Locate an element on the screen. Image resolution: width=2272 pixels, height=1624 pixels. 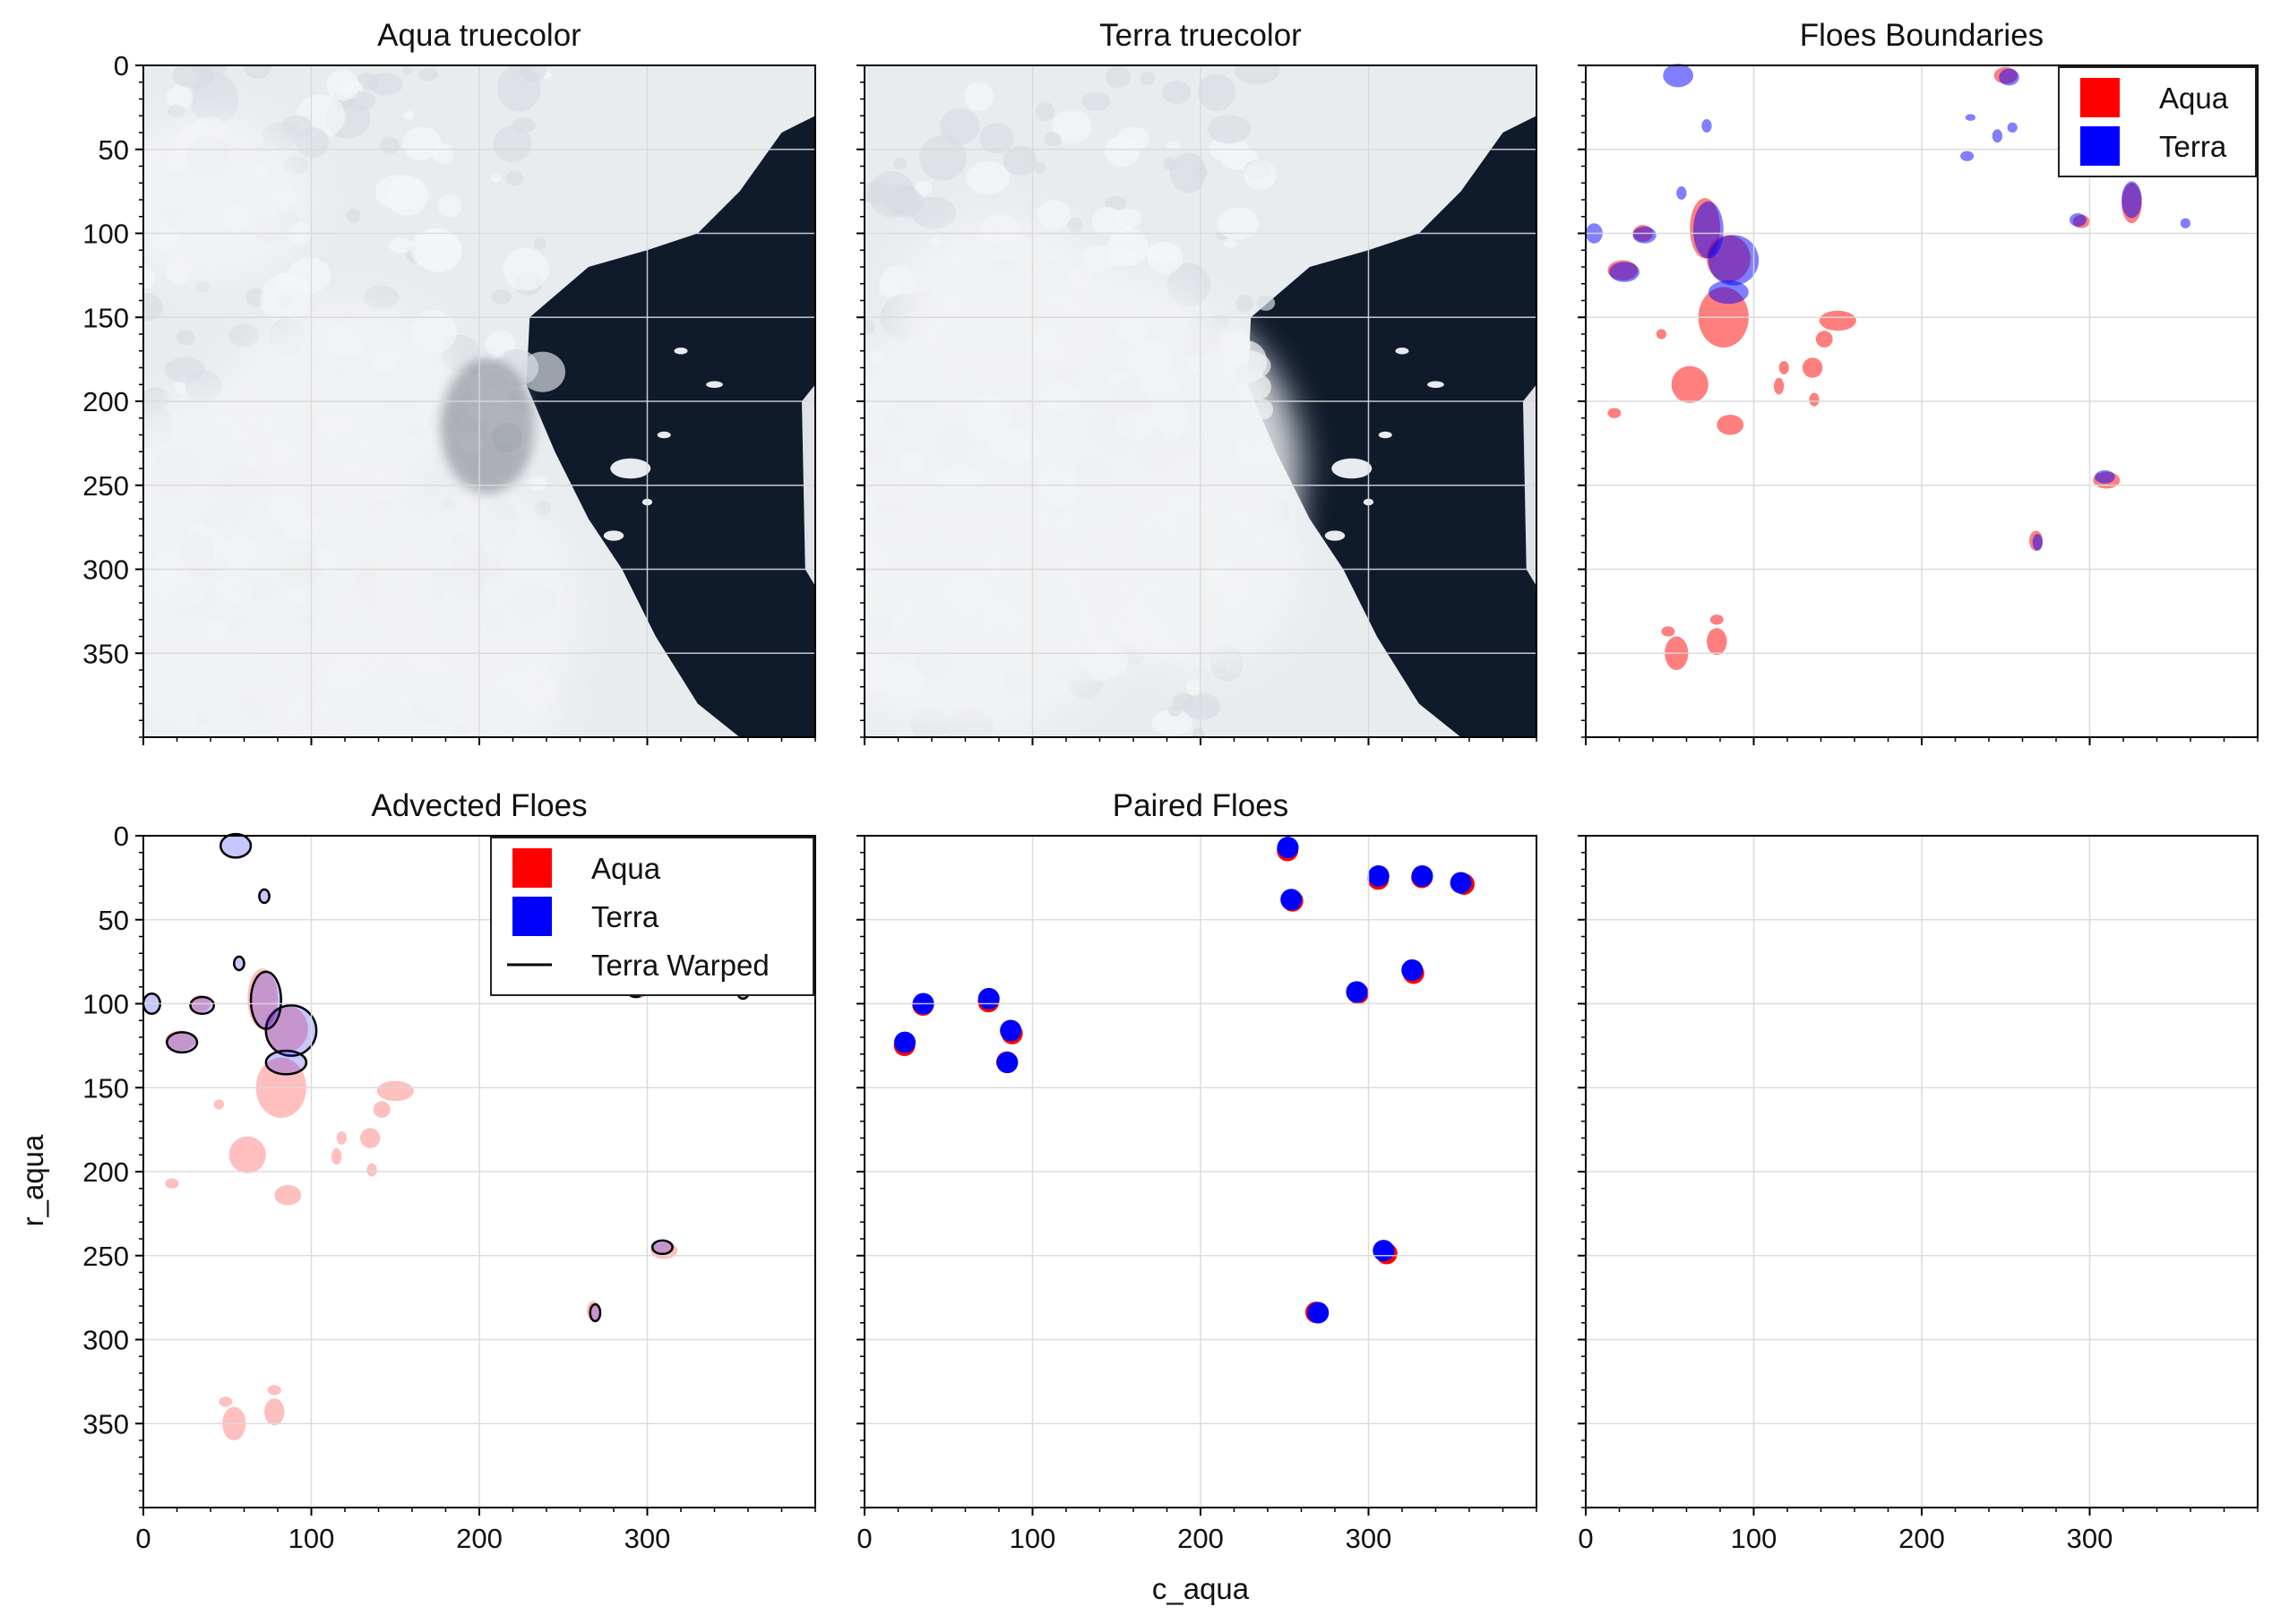
axes-terra-truecolor: Terra truecolor is located at coordinates (1196, 381).